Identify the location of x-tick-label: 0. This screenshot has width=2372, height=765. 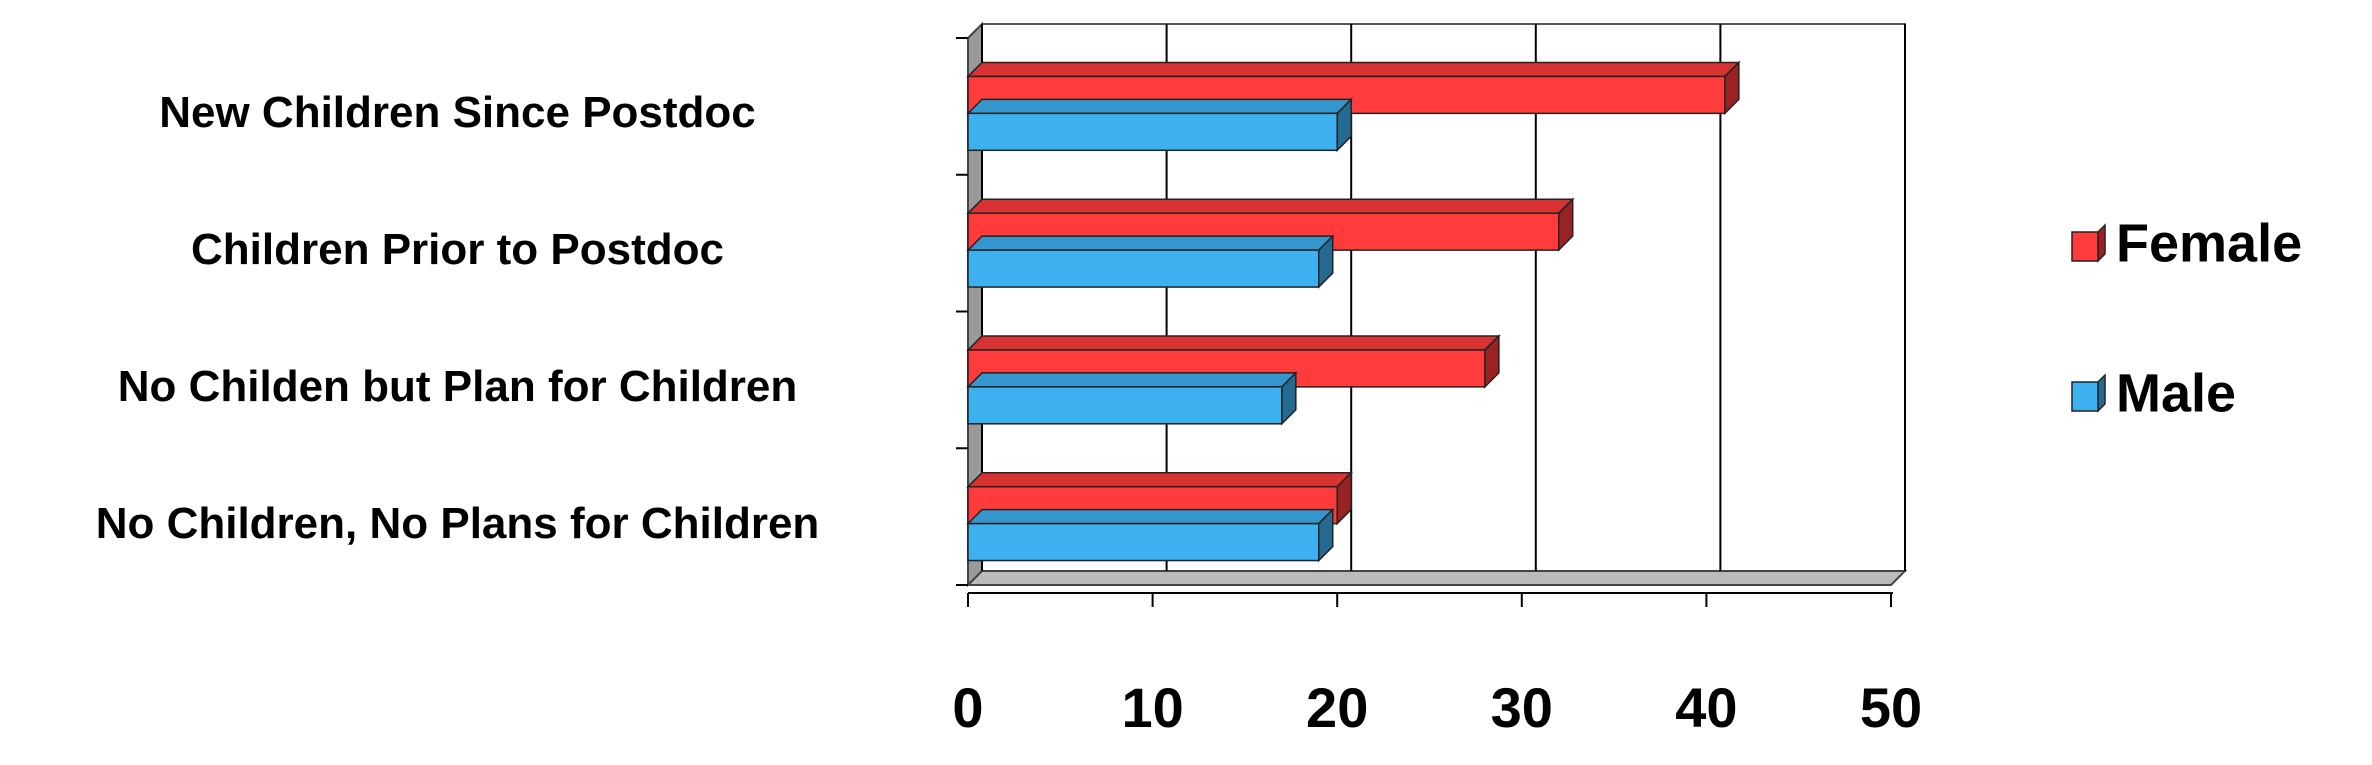
(967, 707).